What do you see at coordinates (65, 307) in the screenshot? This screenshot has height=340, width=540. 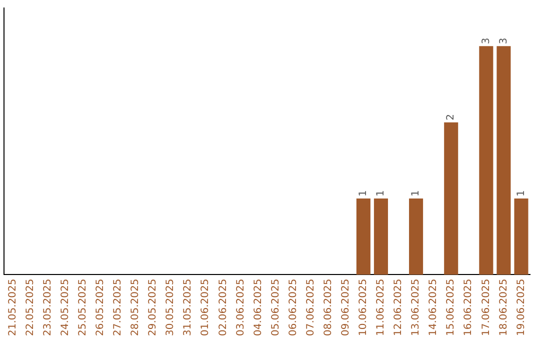 I see `x-tick-label: 24.05.2025` at bounding box center [65, 307].